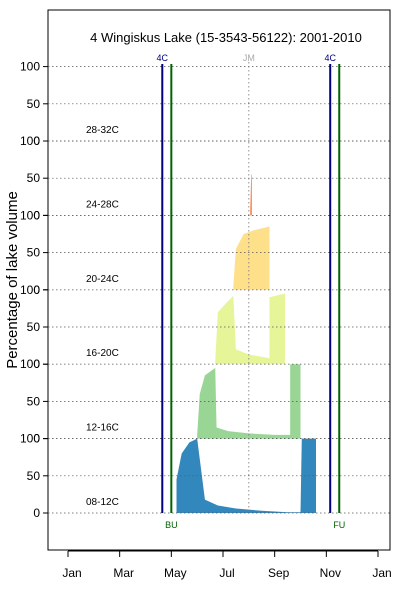 The height and width of the screenshot is (605, 400). What do you see at coordinates (339, 525) in the screenshot?
I see `vline-label: FU` at bounding box center [339, 525].